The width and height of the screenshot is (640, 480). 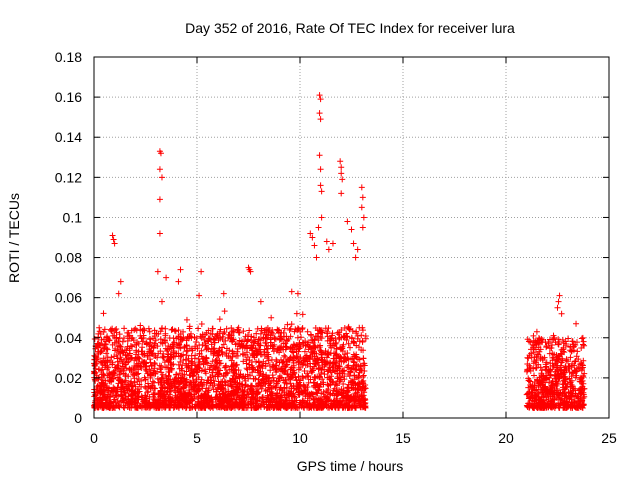 I want to click on y-tick-label: 0.06, so click(x=68, y=298).